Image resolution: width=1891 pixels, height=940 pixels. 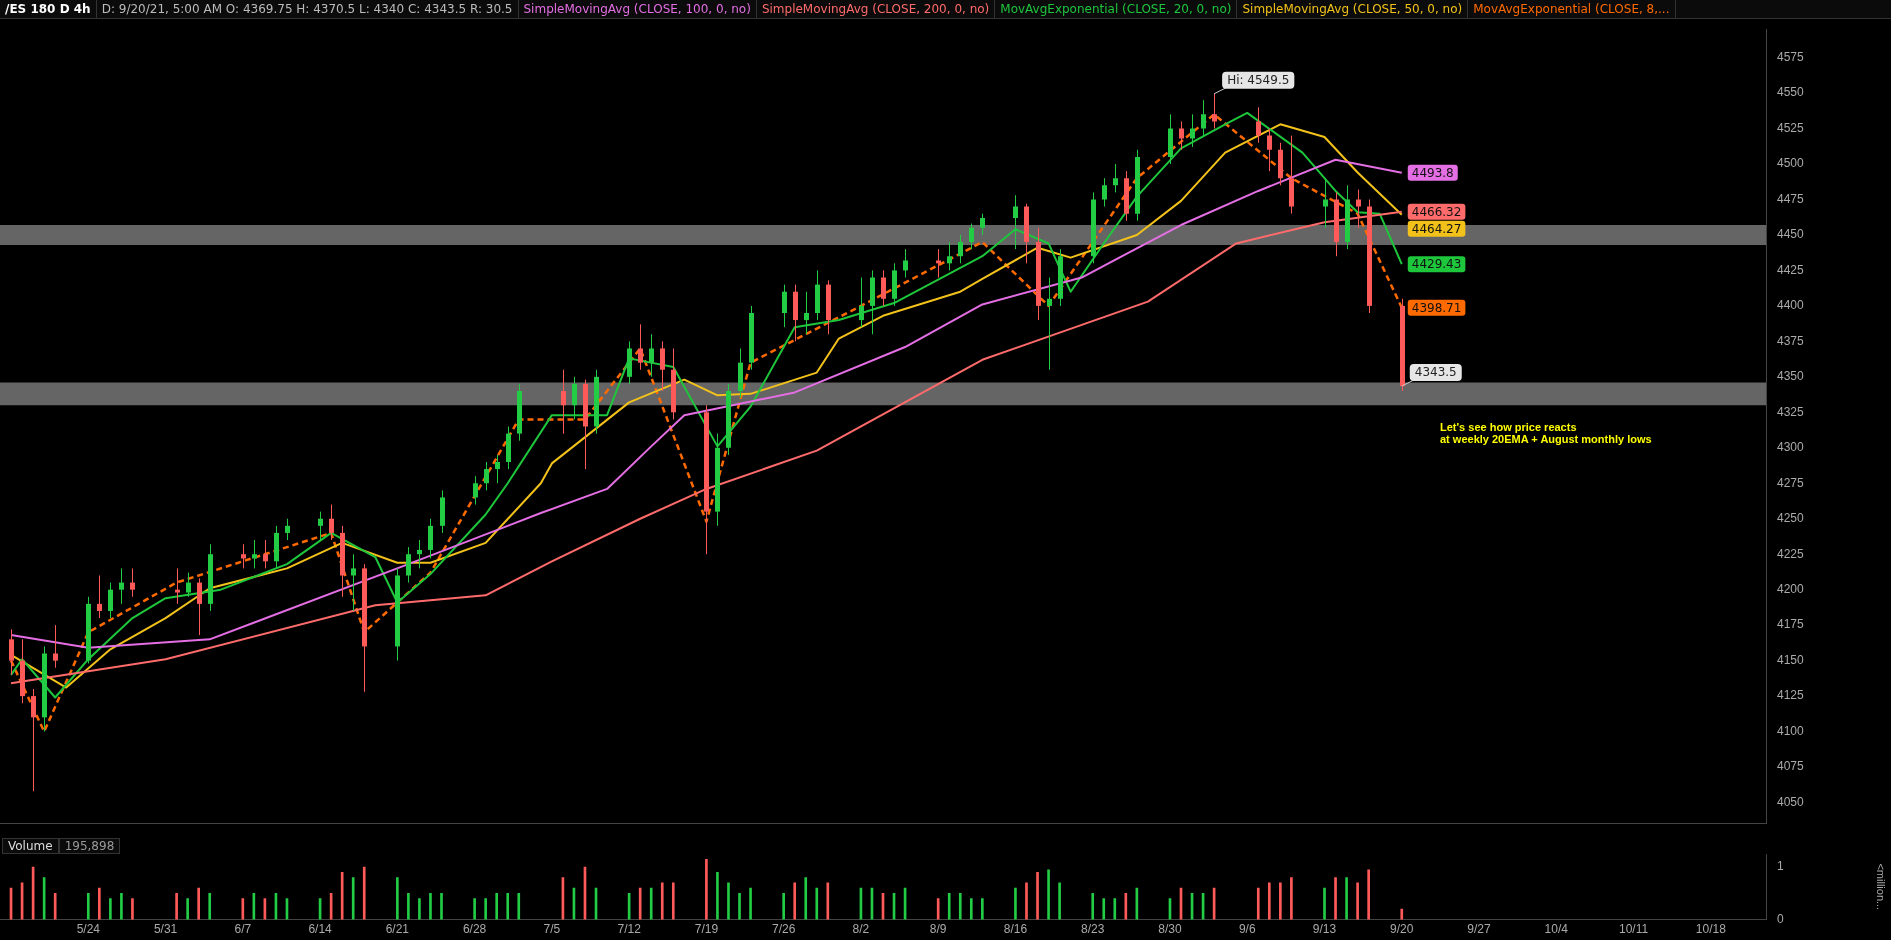 What do you see at coordinates (637, 9) in the screenshot?
I see `text: SimpleMovingAvg (CLOSE, 100, 0, no)` at bounding box center [637, 9].